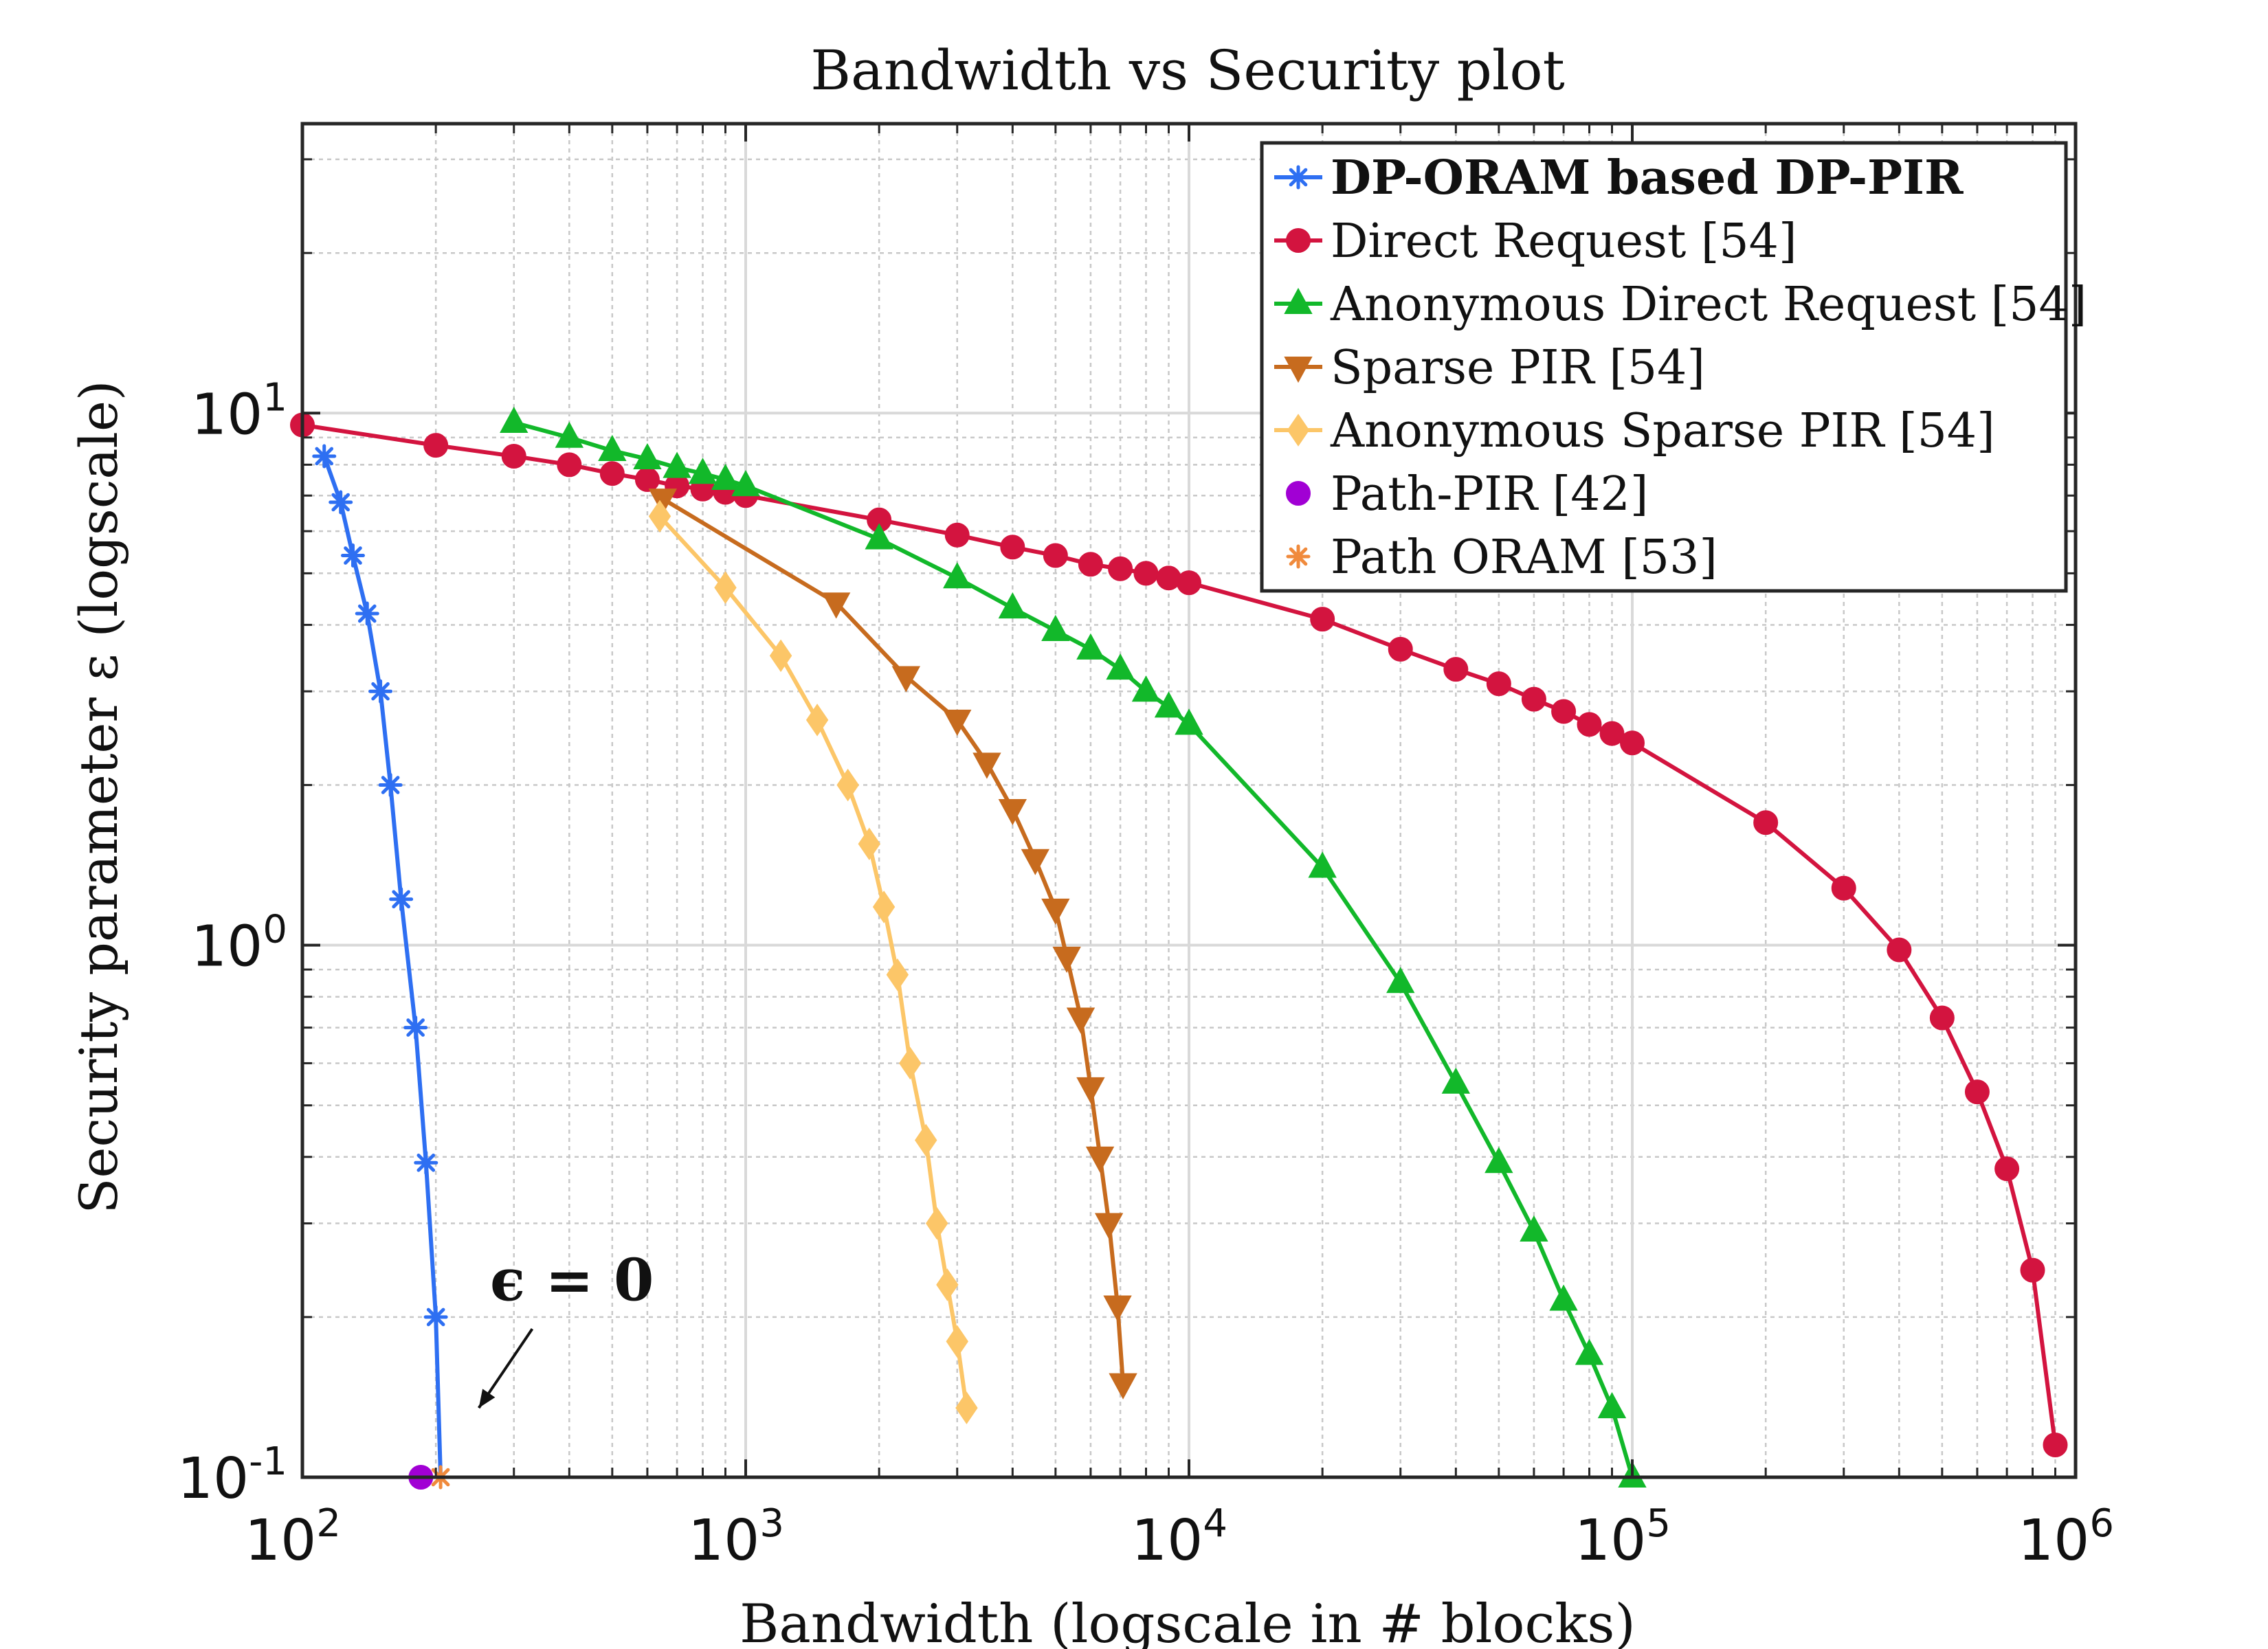 The image size is (2268, 1649). I want to click on legend-item-4: Sparse PIR [54], so click(1490, 368).